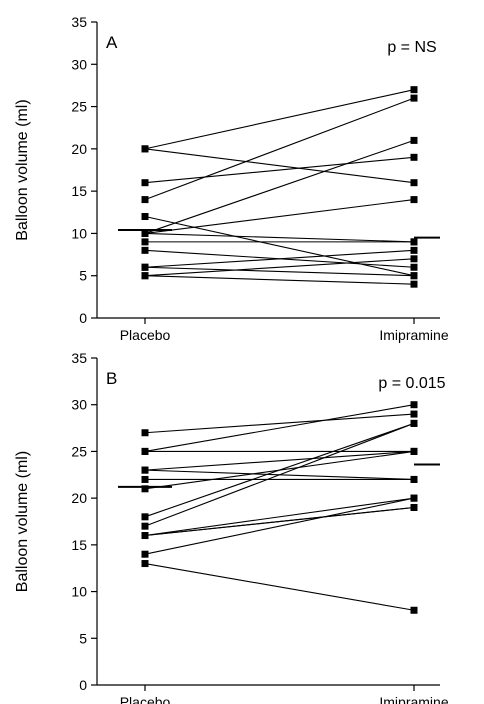 The image size is (484, 704). Describe the element at coordinates (411, 47) in the screenshot. I see `p-value-annotation: p = NS` at that location.